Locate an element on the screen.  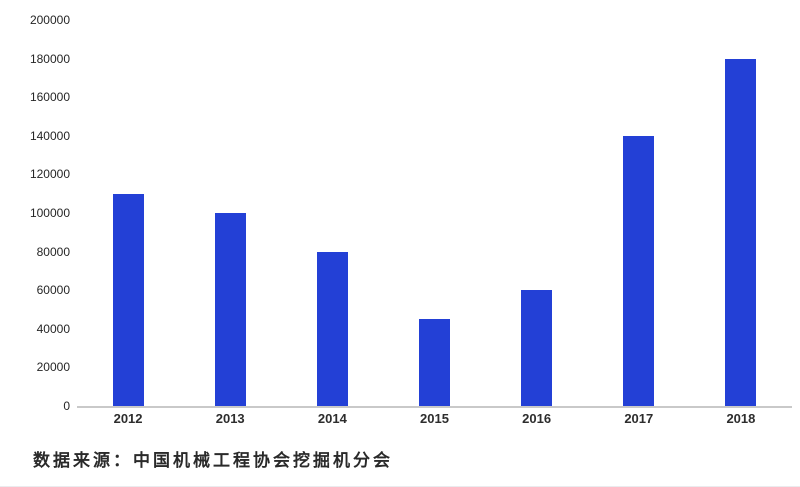
y-axis-tick-label: 160000 is located at coordinates (49, 97).